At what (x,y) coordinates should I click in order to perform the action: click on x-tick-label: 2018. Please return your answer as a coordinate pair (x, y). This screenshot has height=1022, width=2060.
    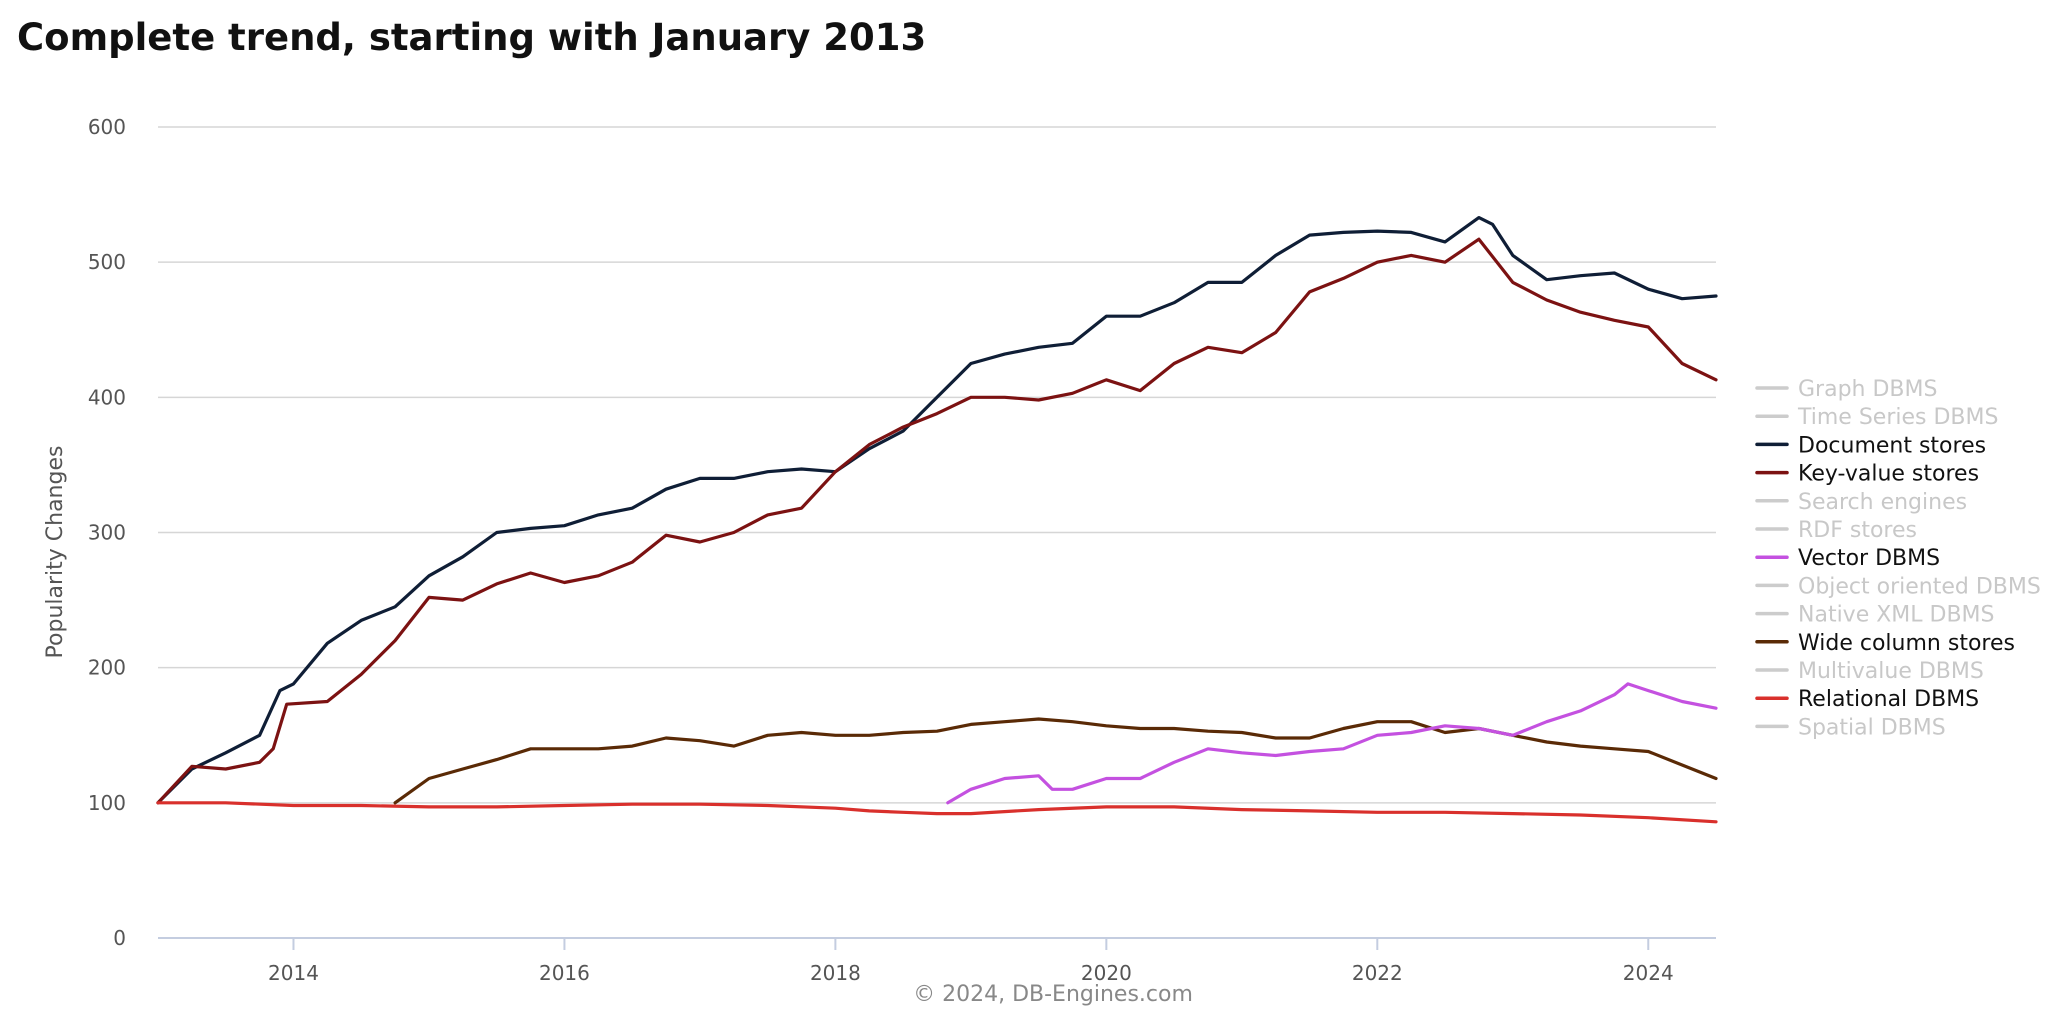
    Looking at the image, I should click on (835, 973).